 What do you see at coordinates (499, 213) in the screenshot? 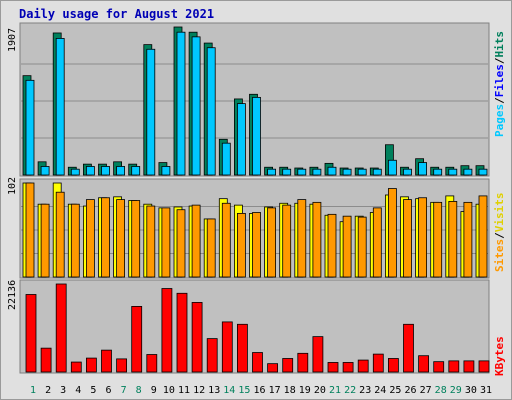
I see `legend-visits: Visits` at bounding box center [499, 213].